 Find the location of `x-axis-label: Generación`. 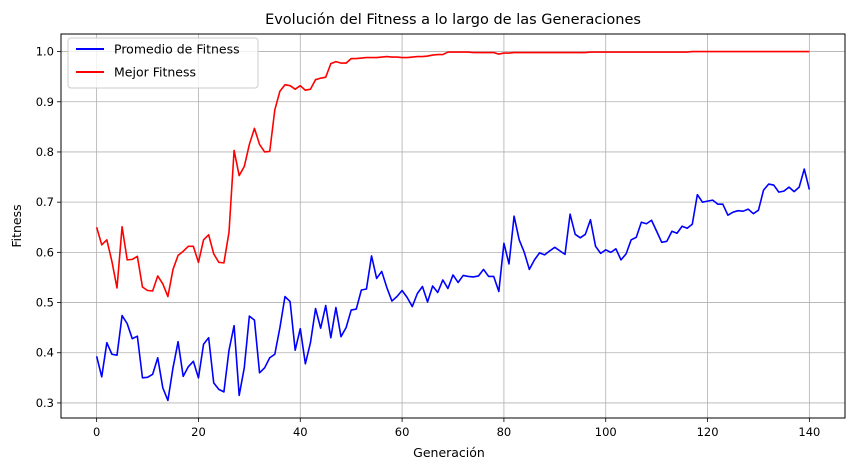

x-axis-label: Generación is located at coordinates (449, 452).